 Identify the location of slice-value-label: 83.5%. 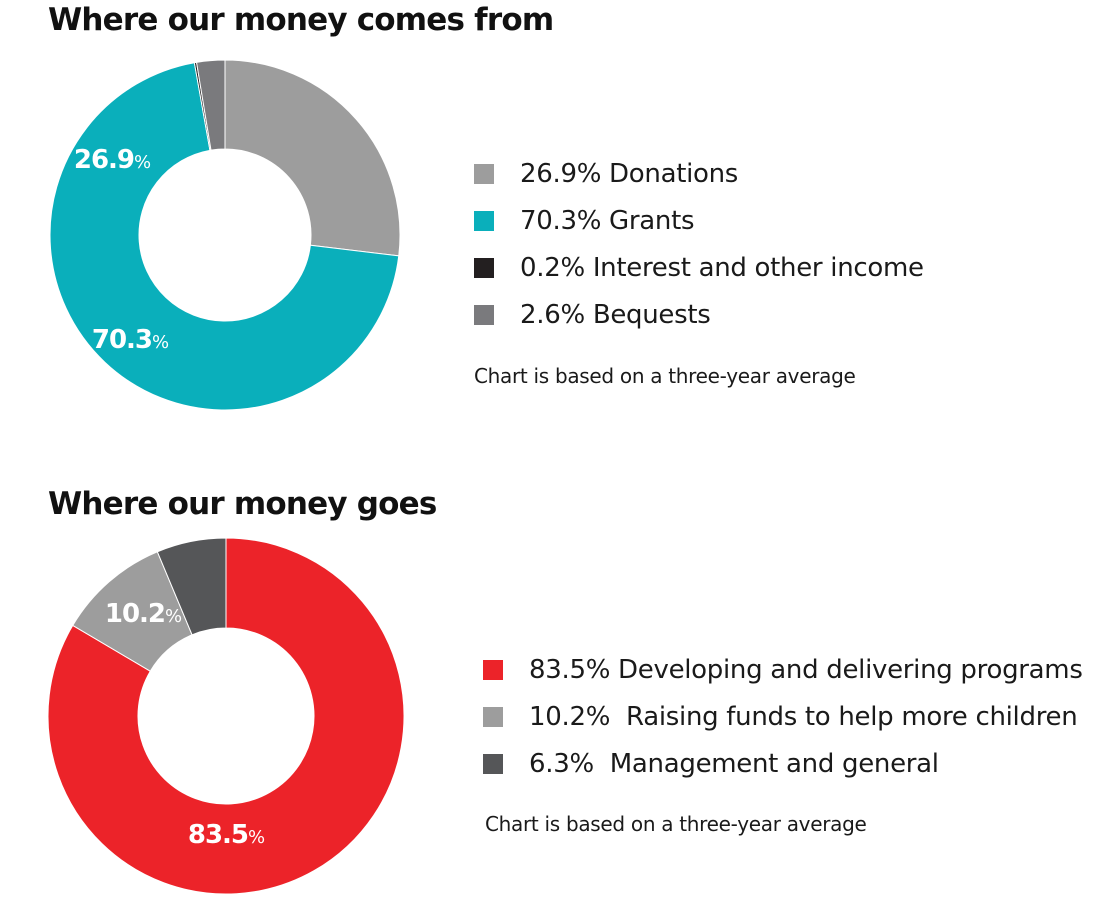
(226, 835).